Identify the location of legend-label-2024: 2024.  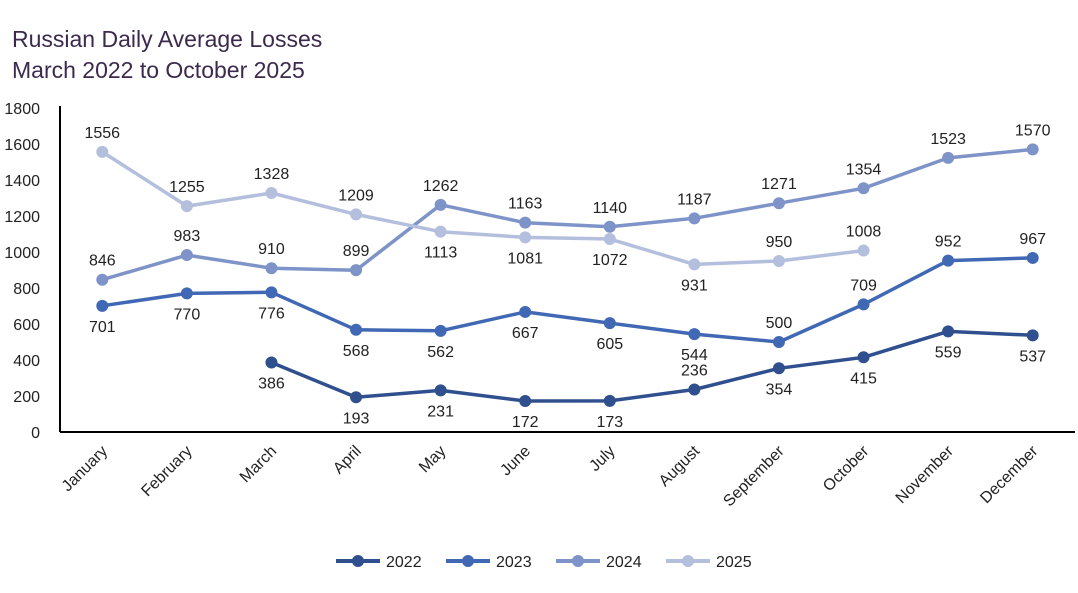
(624, 562).